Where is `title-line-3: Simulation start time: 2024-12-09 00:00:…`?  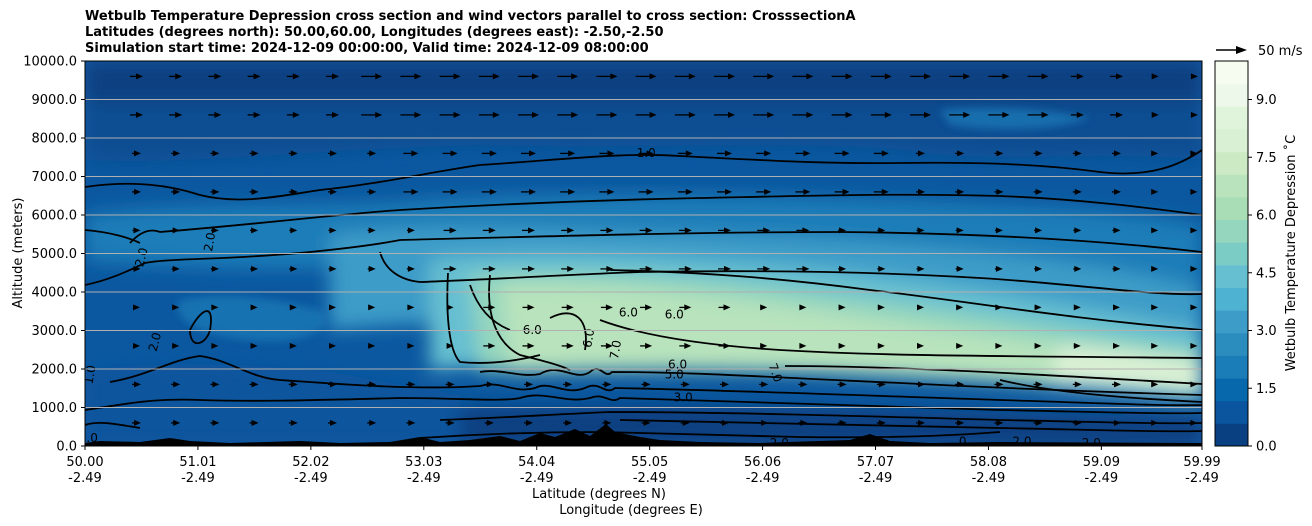 title-line-3: Simulation start time: 2024-12-09 00:00:… is located at coordinates (367, 48).